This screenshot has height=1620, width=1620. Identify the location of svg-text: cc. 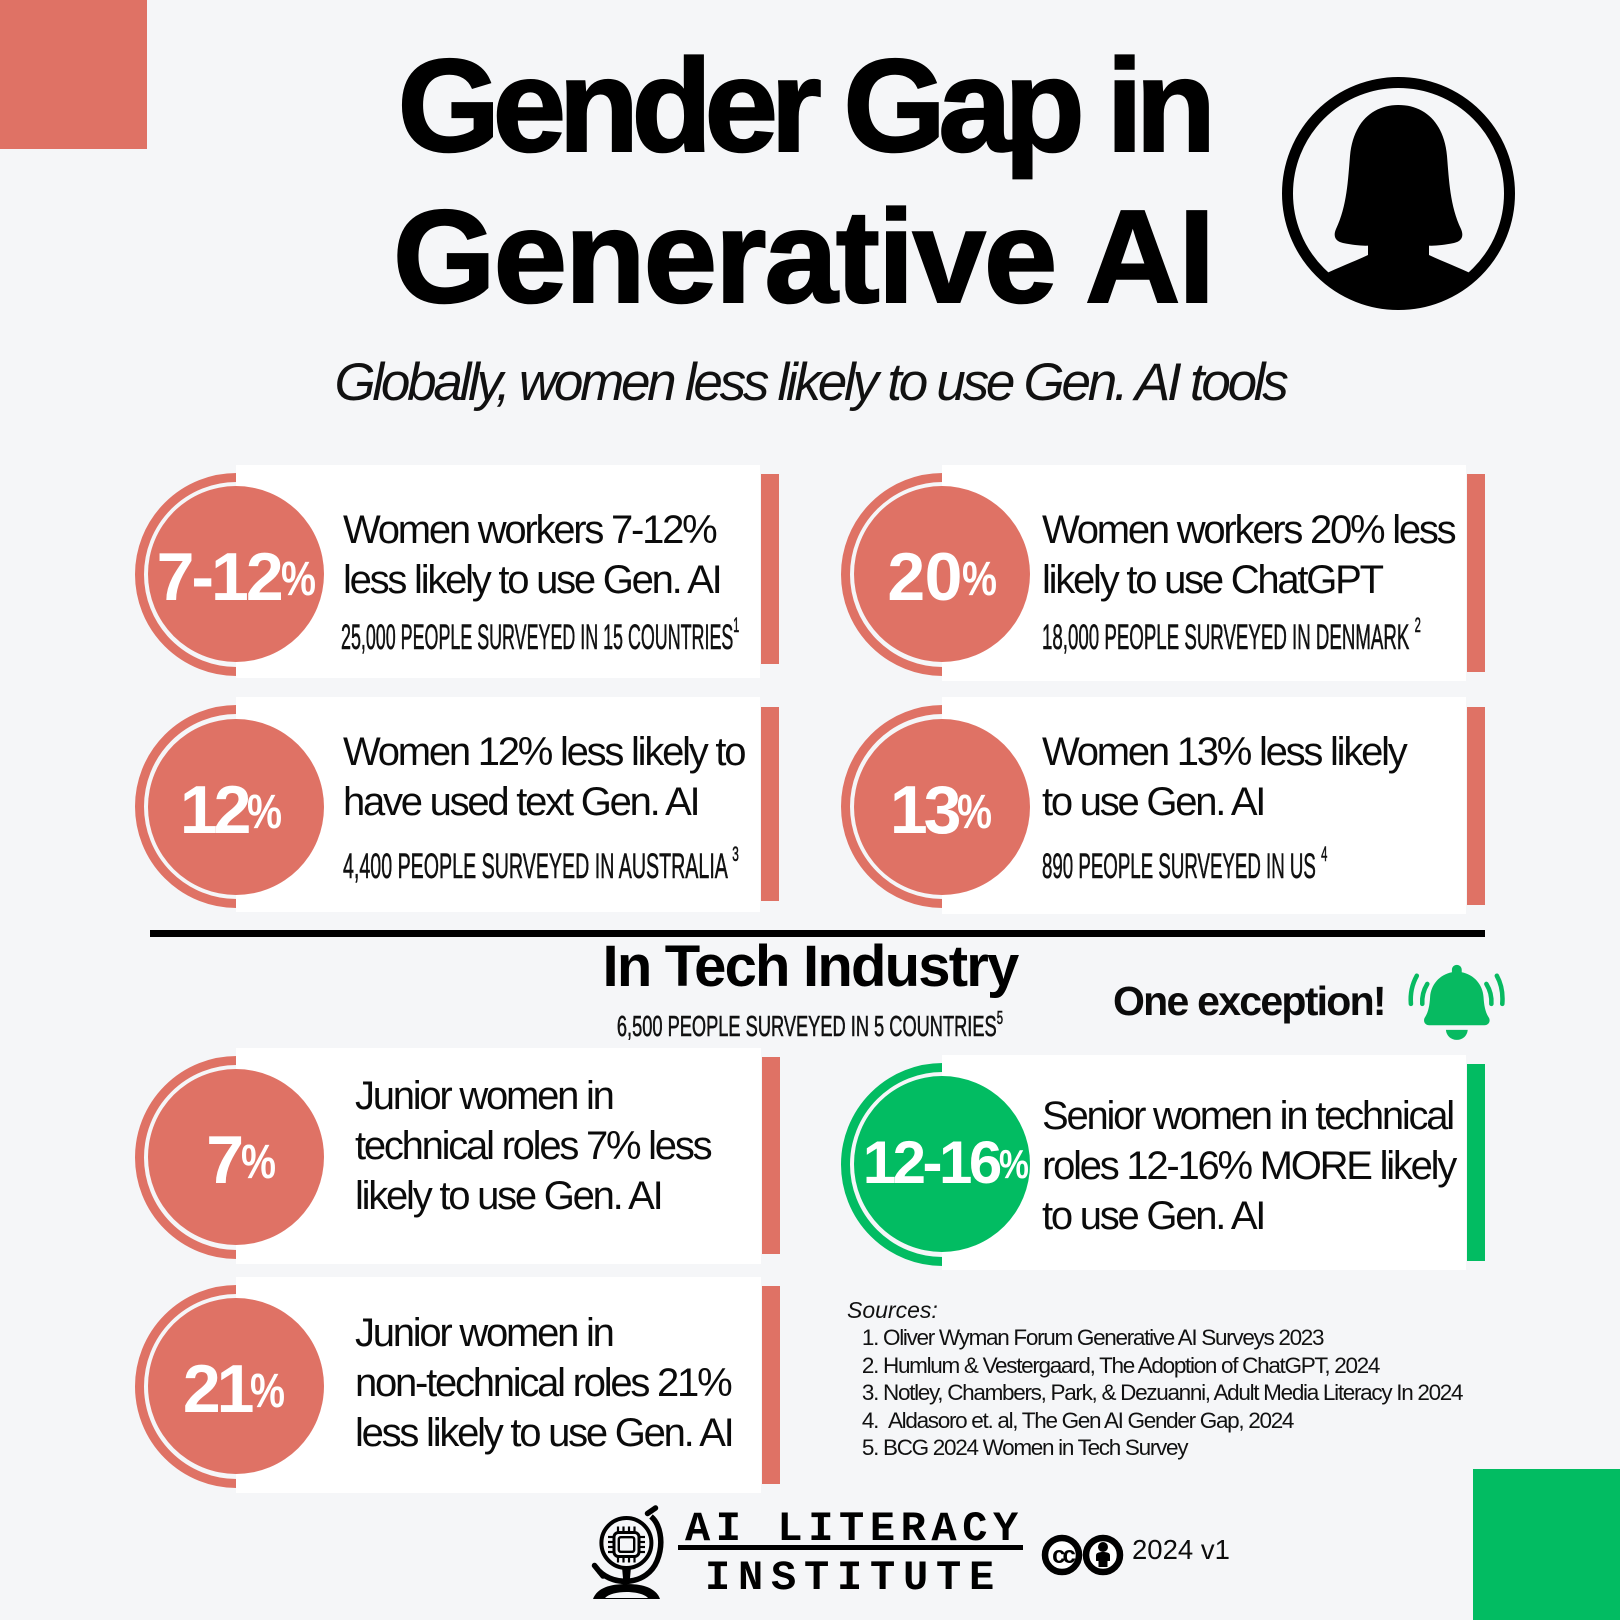
(1063, 1555).